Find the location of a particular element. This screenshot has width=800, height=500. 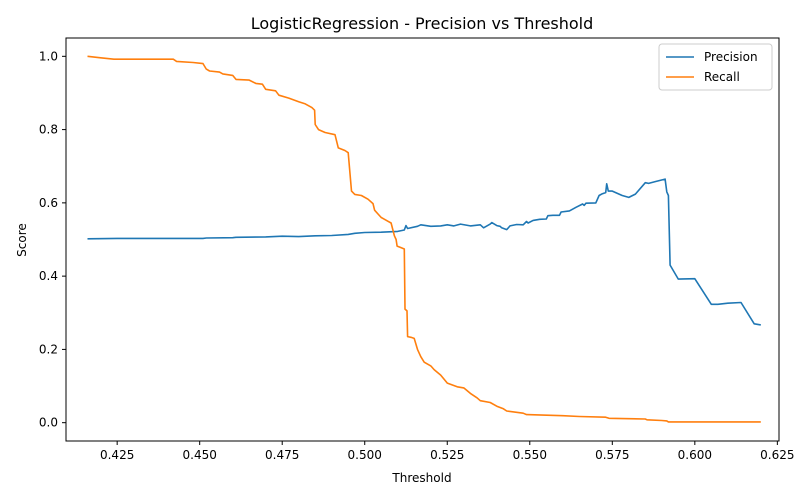

legend-recall-label: Recall is located at coordinates (722, 77).